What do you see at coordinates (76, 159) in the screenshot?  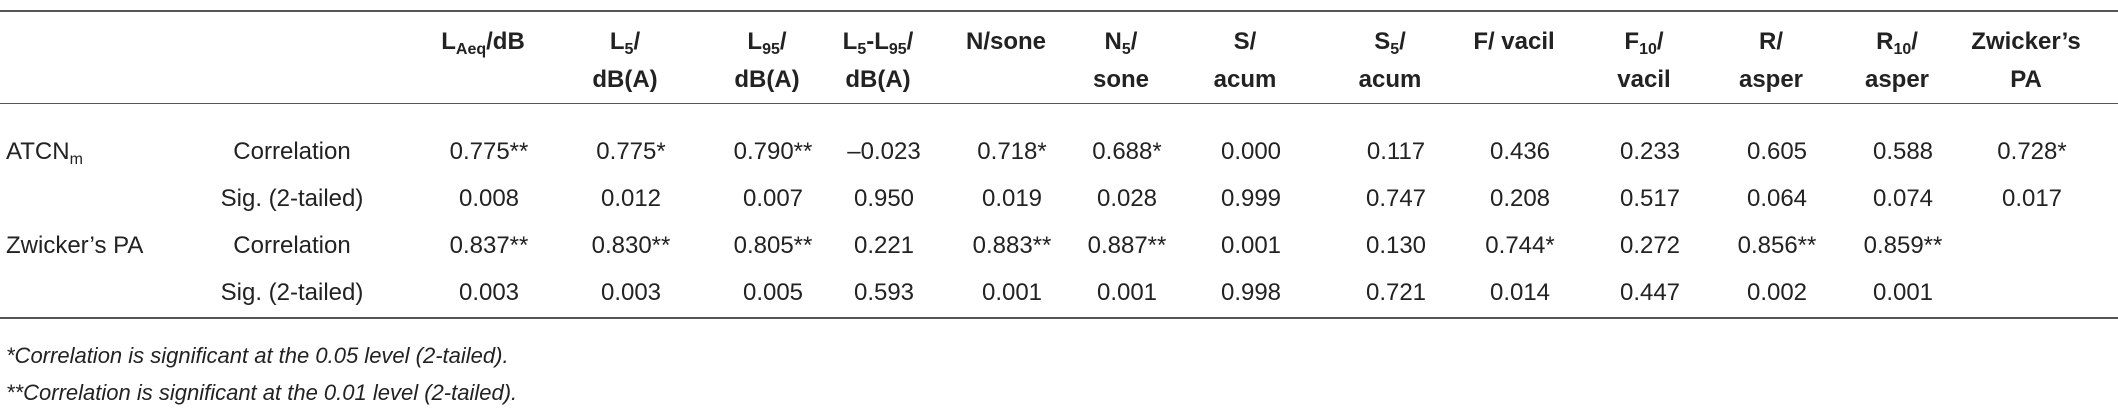 I see `subscript: m` at bounding box center [76, 159].